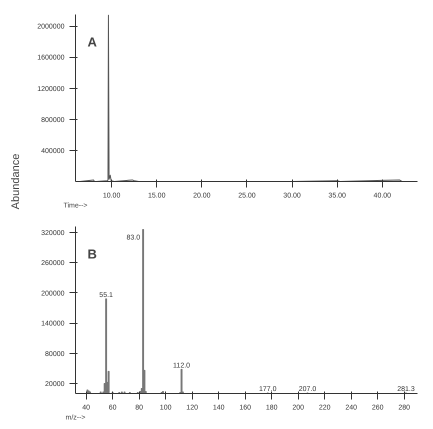  Describe the element at coordinates (93, 42) in the screenshot. I see `text: A` at that location.